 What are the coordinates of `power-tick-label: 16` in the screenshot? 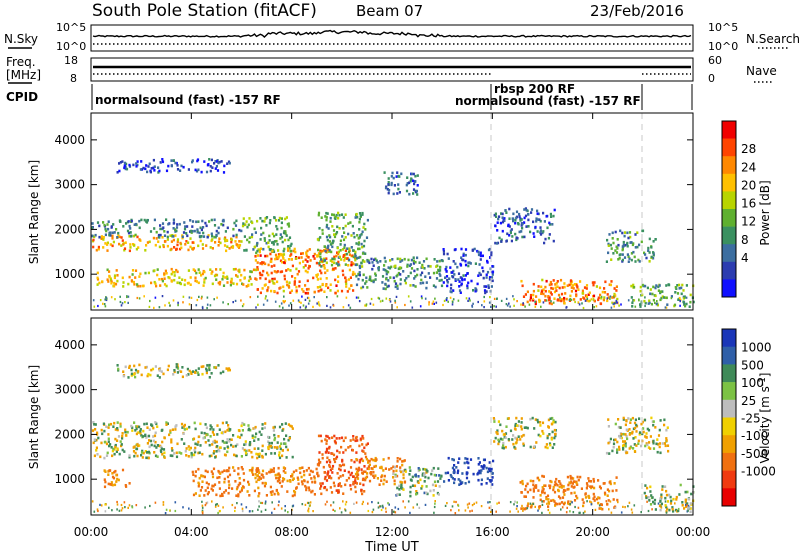 It's located at (748, 204).